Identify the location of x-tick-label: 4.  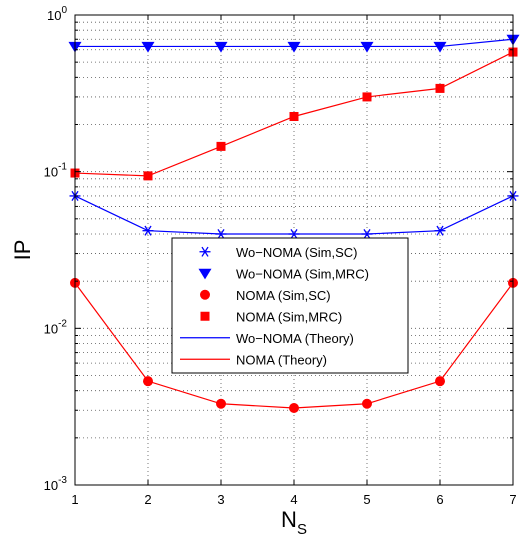
(293, 499).